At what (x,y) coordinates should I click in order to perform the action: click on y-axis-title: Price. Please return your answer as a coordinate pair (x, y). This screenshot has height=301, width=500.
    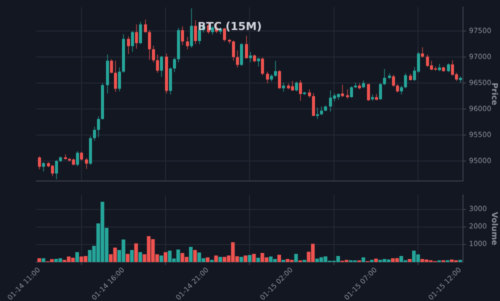
    Looking at the image, I should click on (495, 94).